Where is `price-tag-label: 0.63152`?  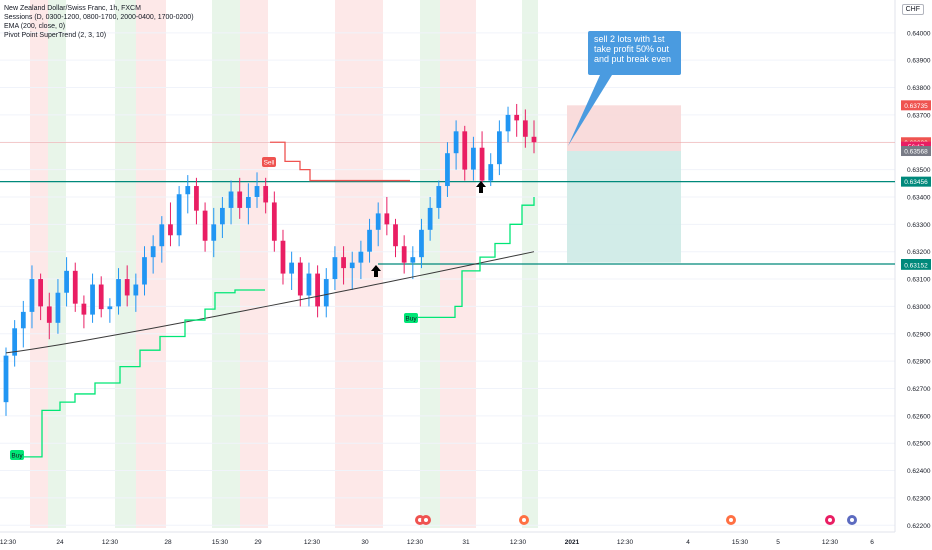 price-tag-label: 0.63152 is located at coordinates (916, 265).